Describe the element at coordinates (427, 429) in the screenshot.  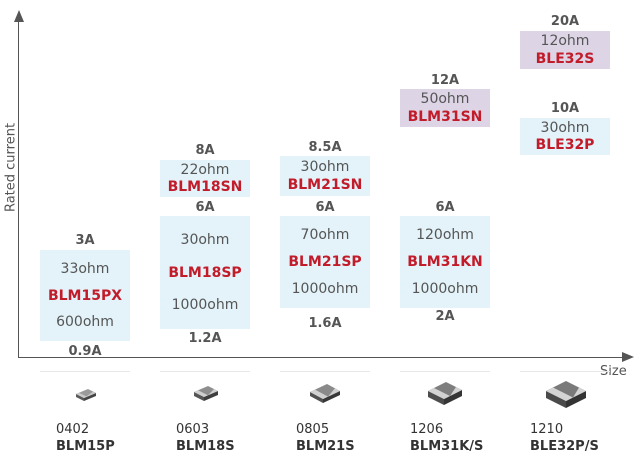
I see `size-code: 1206` at that location.